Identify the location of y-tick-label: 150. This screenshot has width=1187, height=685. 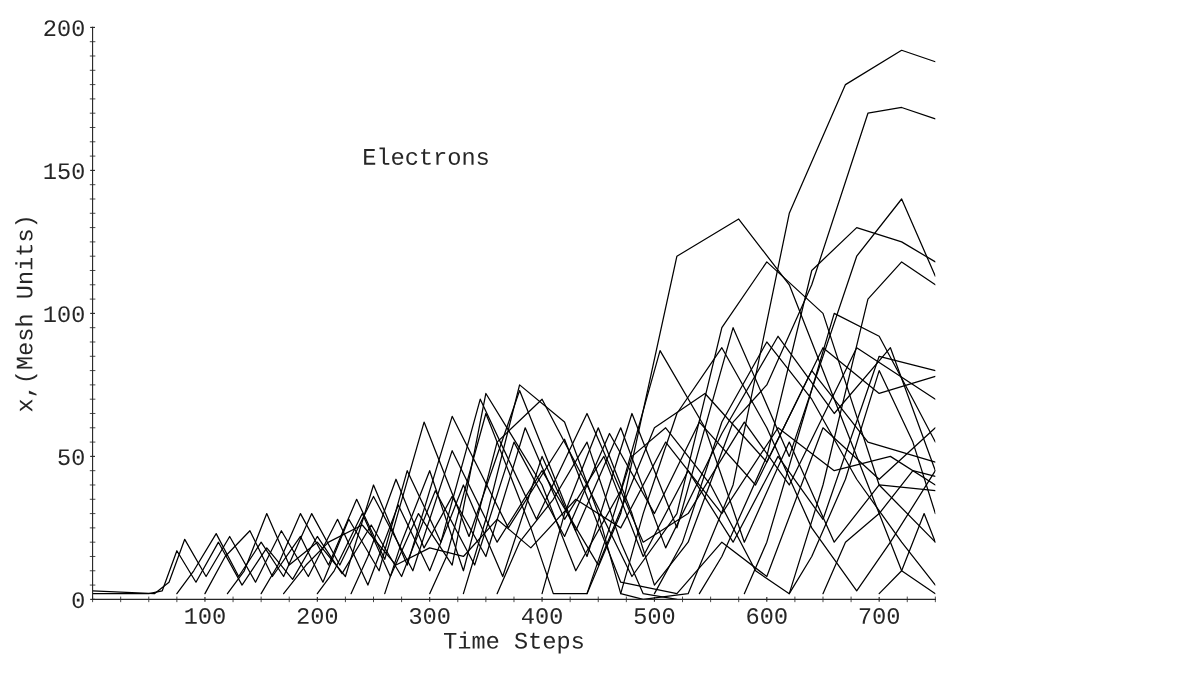
(64, 171).